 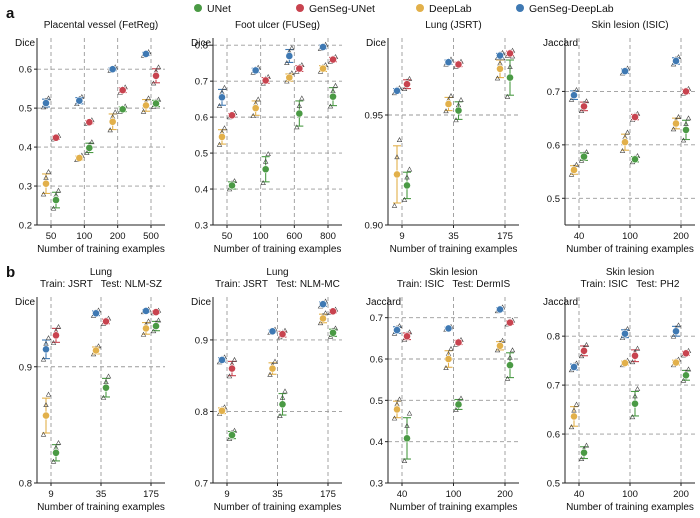 What do you see at coordinates (300, 8) in the screenshot?
I see `legend-marker-genseg-unet` at bounding box center [300, 8].